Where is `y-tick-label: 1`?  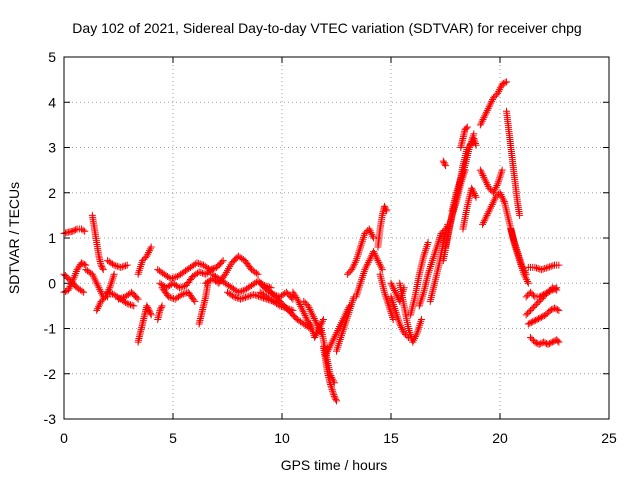 y-tick-label: 1 is located at coordinates (52, 238).